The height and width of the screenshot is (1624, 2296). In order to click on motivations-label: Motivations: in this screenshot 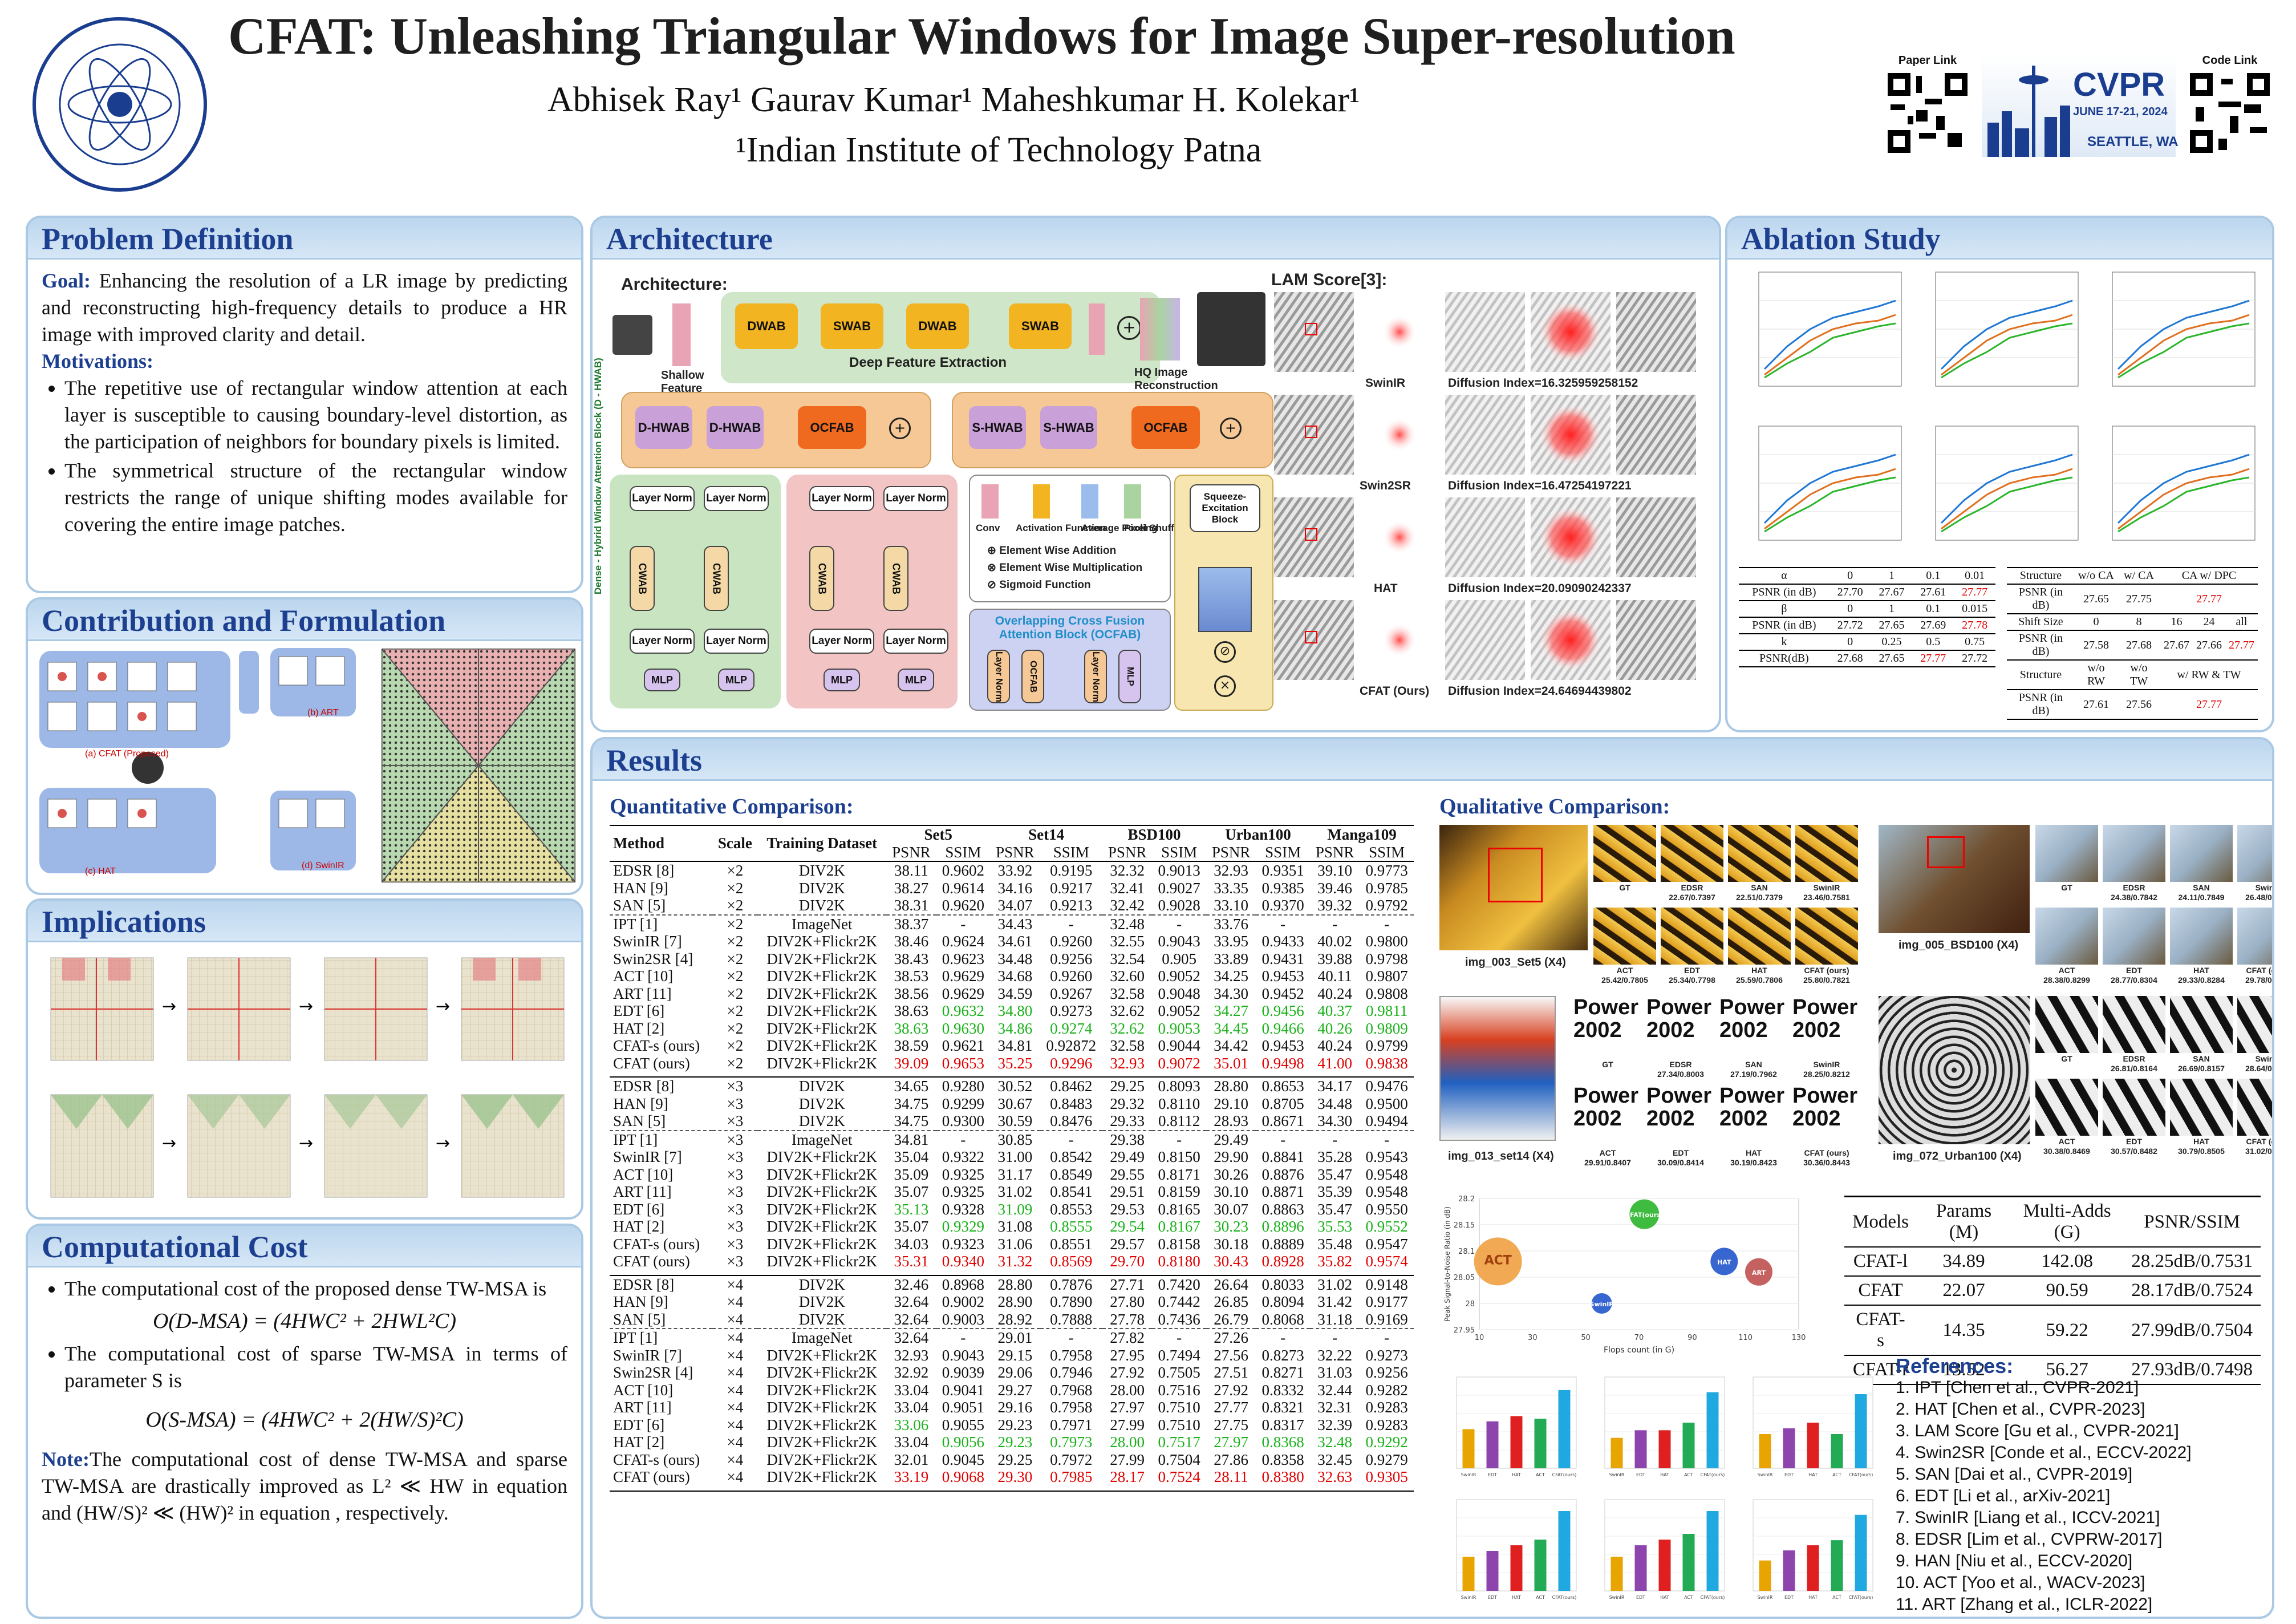, I will do `click(97, 361)`.